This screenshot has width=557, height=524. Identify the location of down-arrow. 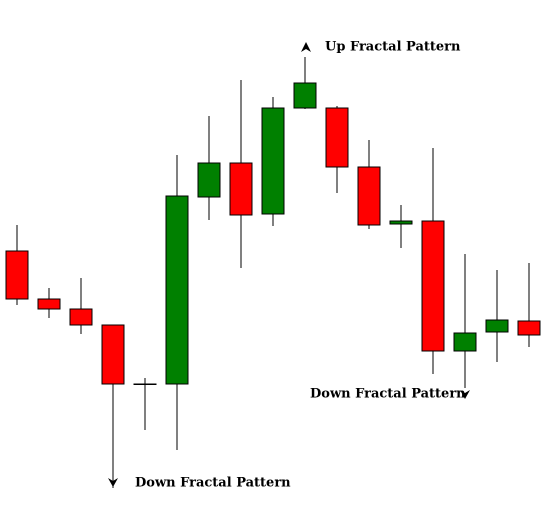
(465, 394).